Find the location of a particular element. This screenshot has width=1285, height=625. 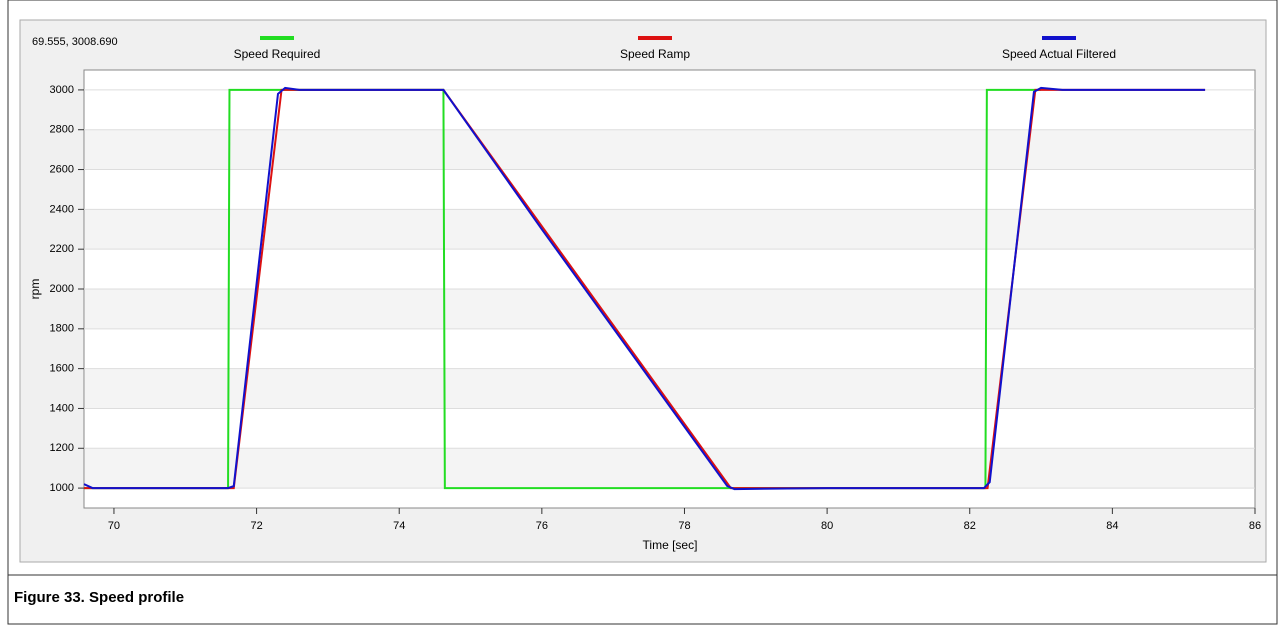

y-tick-label: 1000 is located at coordinates (62, 488).